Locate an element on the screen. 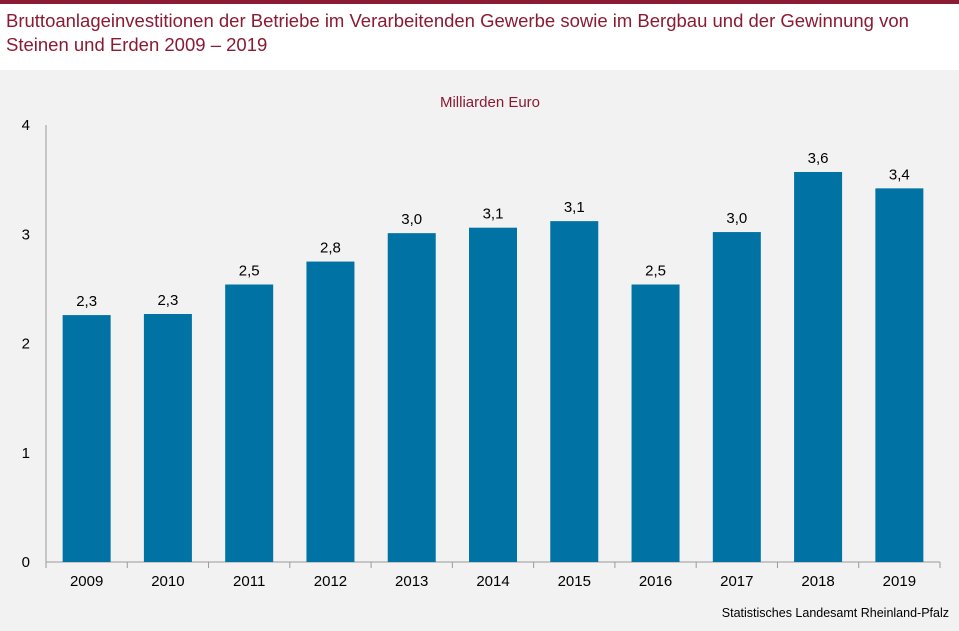  x-tick-label-2017: 2017 is located at coordinates (736, 581).